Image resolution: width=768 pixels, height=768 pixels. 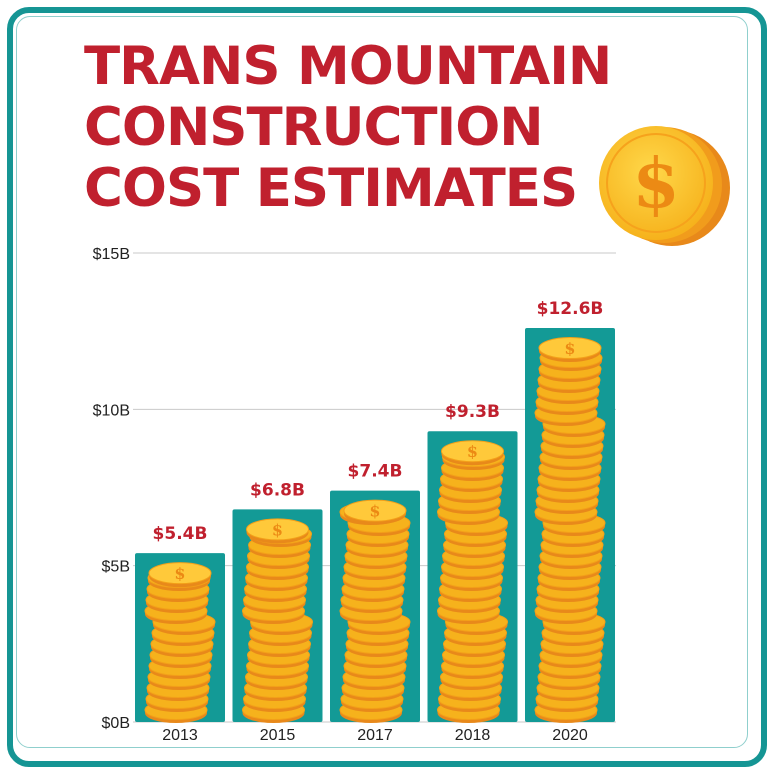 What do you see at coordinates (116, 567) in the screenshot?
I see `y-tick-label: $5B` at bounding box center [116, 567].